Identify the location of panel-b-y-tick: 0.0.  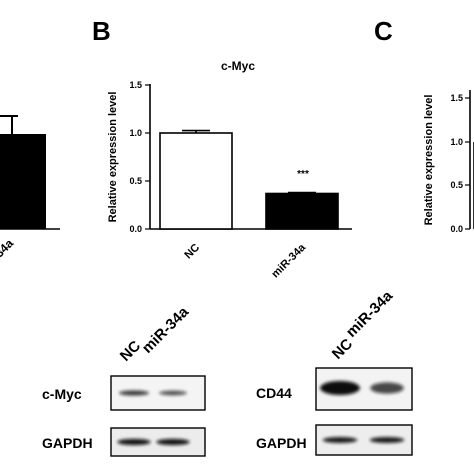
(139, 229).